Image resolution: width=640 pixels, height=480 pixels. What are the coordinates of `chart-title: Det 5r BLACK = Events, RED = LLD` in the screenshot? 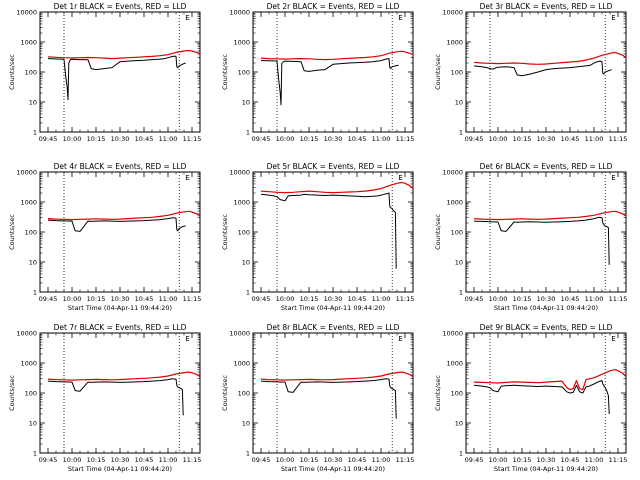 It's located at (333, 166).